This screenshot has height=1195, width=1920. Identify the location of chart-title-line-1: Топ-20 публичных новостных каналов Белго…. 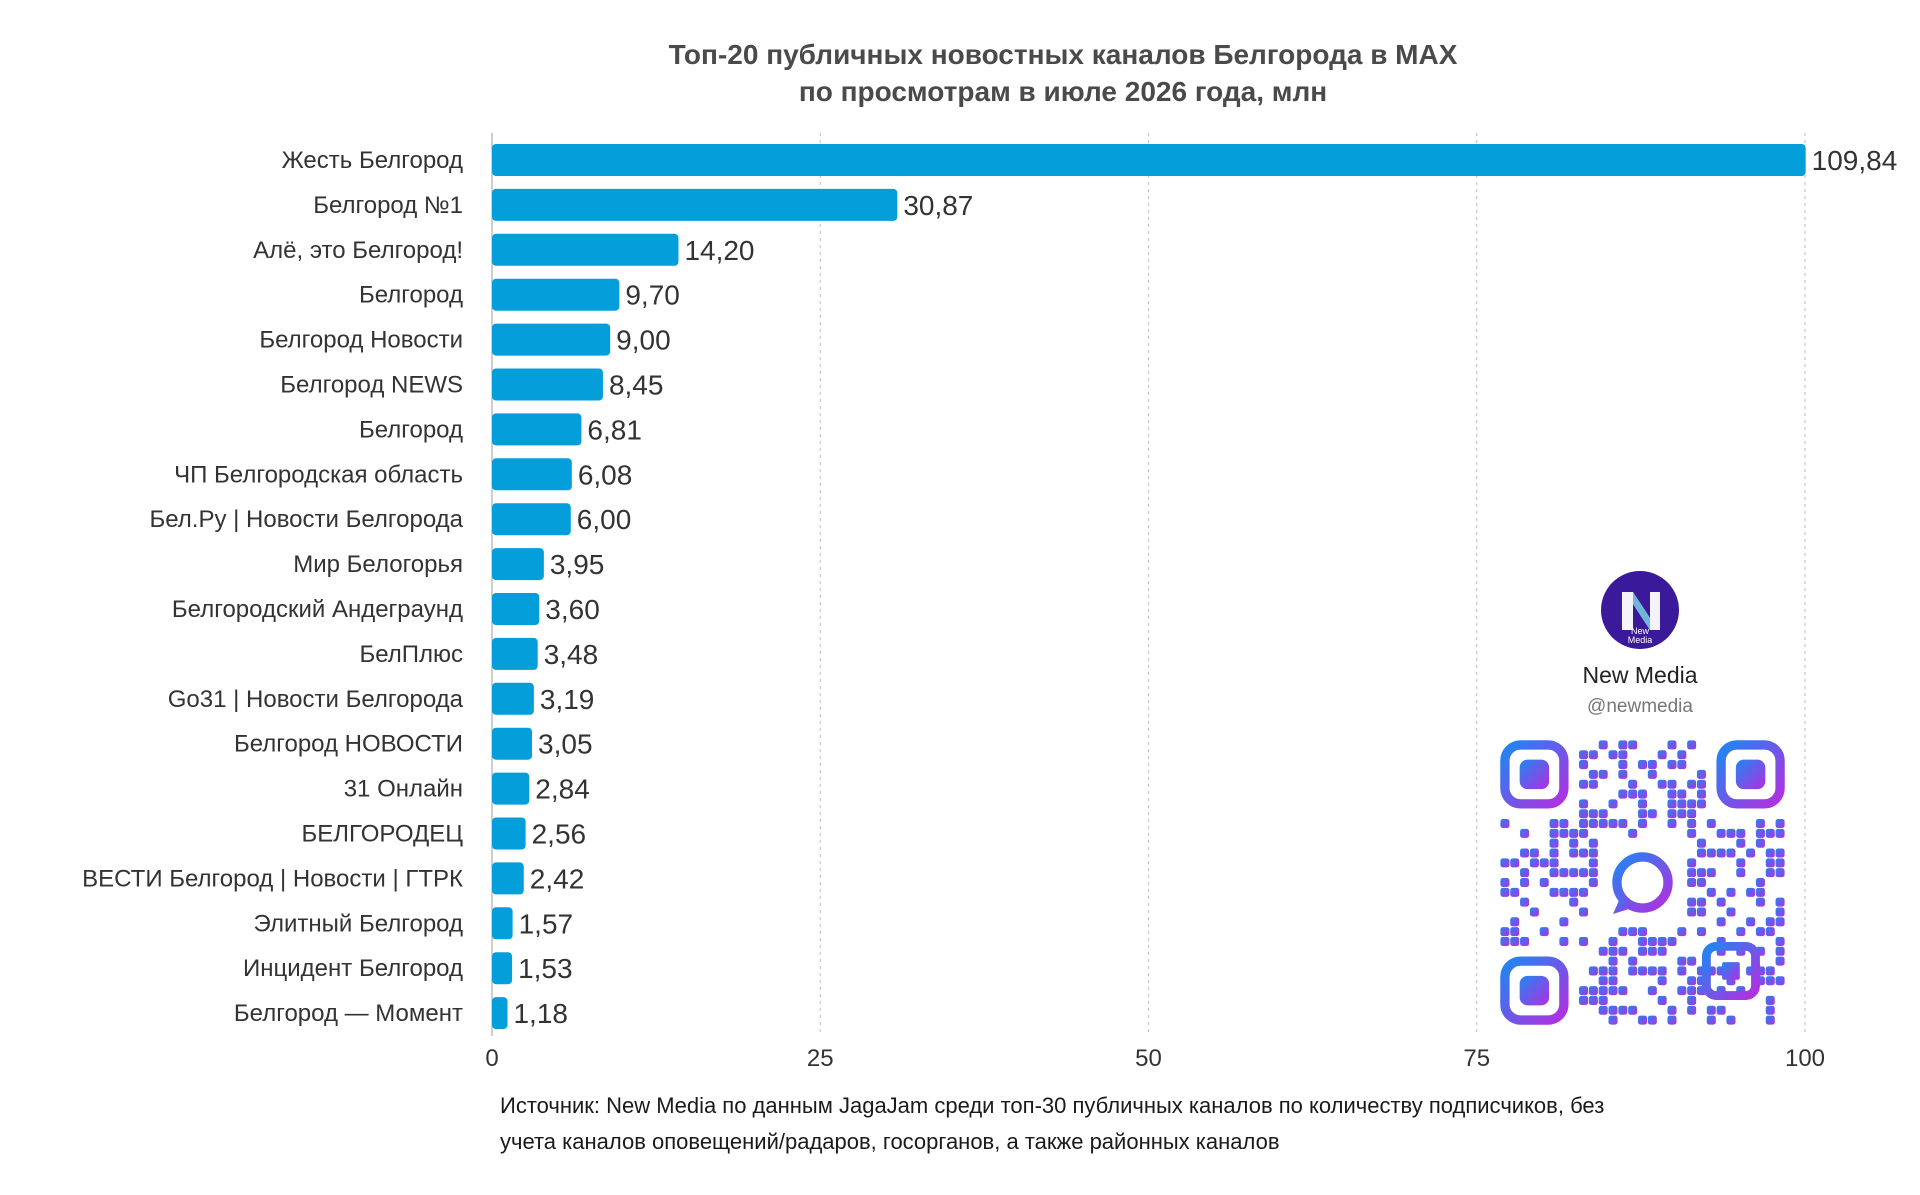
(1063, 54).